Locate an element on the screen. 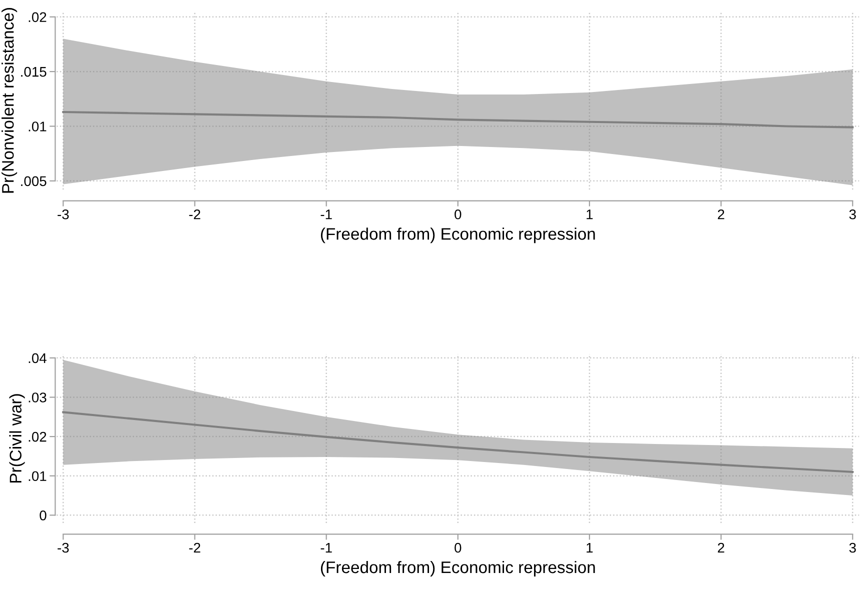 This screenshot has width=863, height=589. y-tick-label: .015 is located at coordinates (33, 71).